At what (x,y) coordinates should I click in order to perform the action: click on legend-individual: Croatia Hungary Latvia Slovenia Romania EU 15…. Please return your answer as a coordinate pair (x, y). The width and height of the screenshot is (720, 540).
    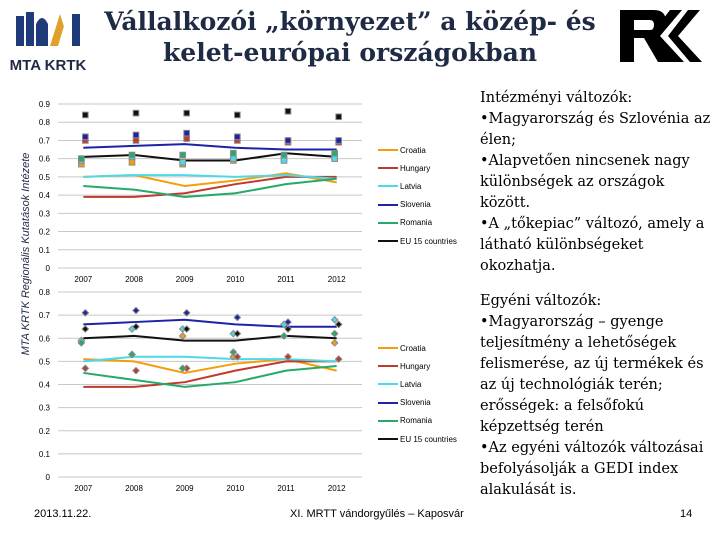
    Looking at the image, I should click on (427, 393).